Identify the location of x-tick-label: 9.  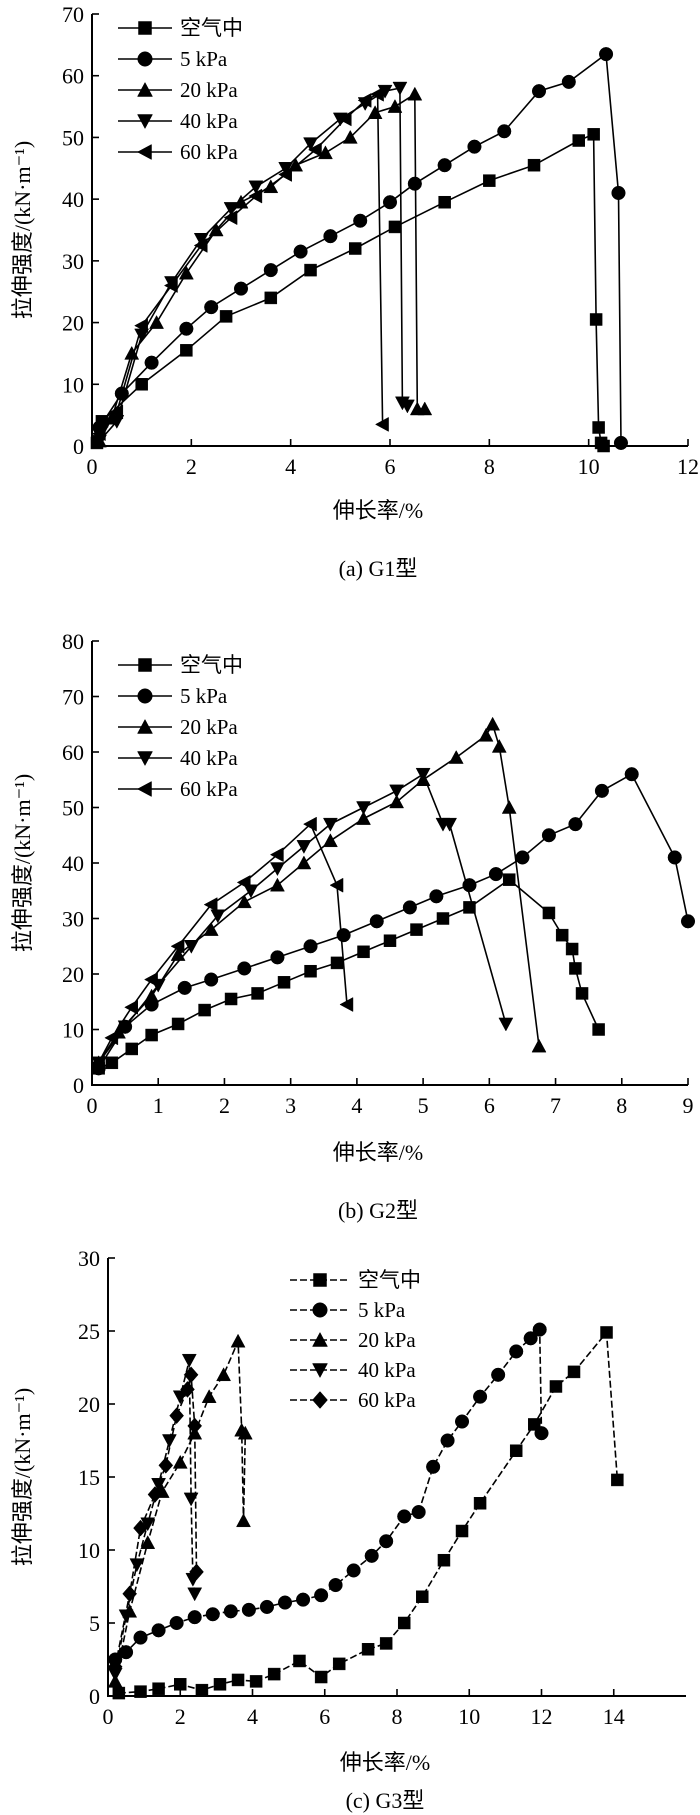
(688, 1105).